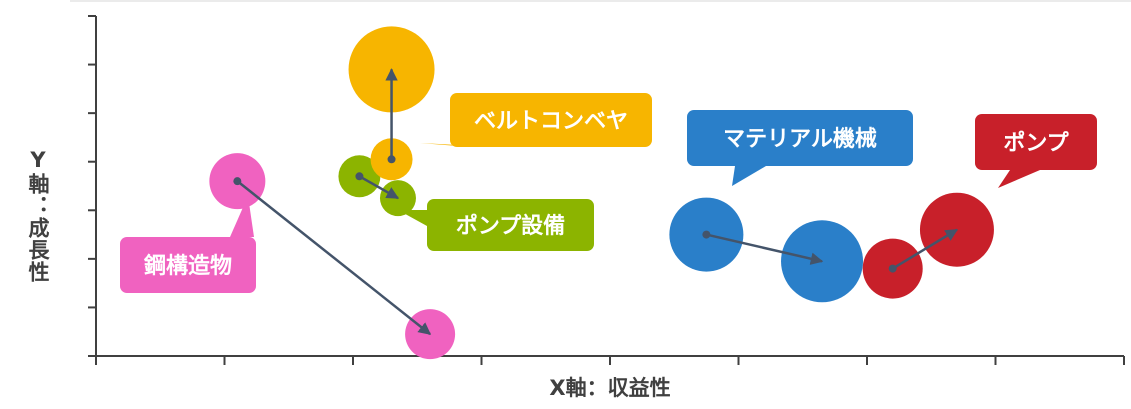 The width and height of the screenshot is (1131, 409). I want to click on callout-text: 鋼構造物, so click(187, 266).